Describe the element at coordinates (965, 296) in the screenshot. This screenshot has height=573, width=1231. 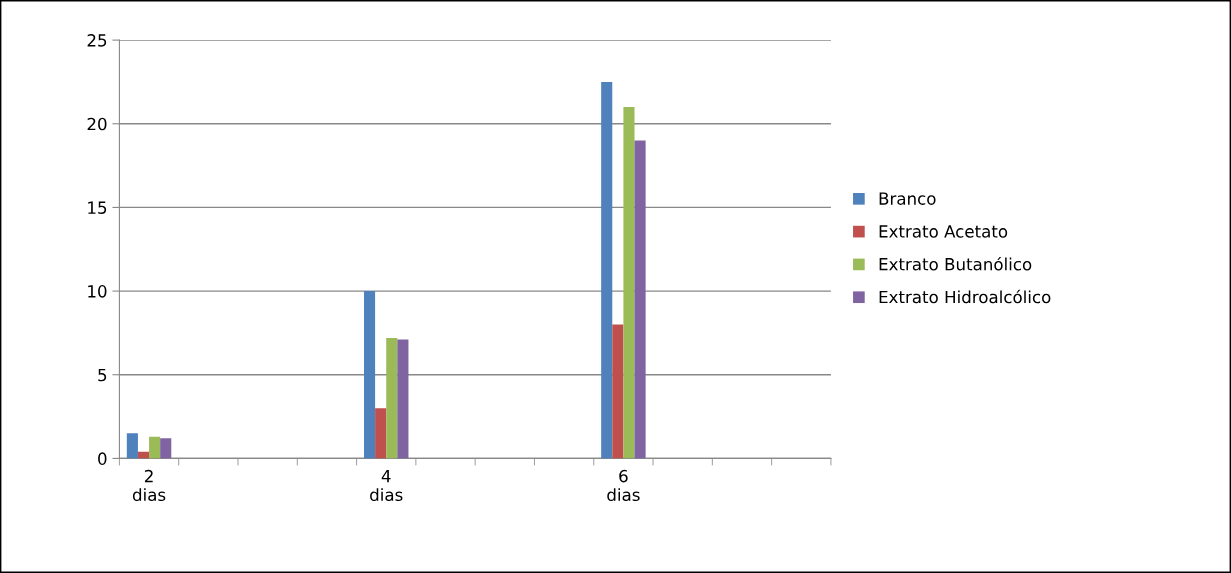
I see `legend-label: Extrato Hidroalcólico` at that location.